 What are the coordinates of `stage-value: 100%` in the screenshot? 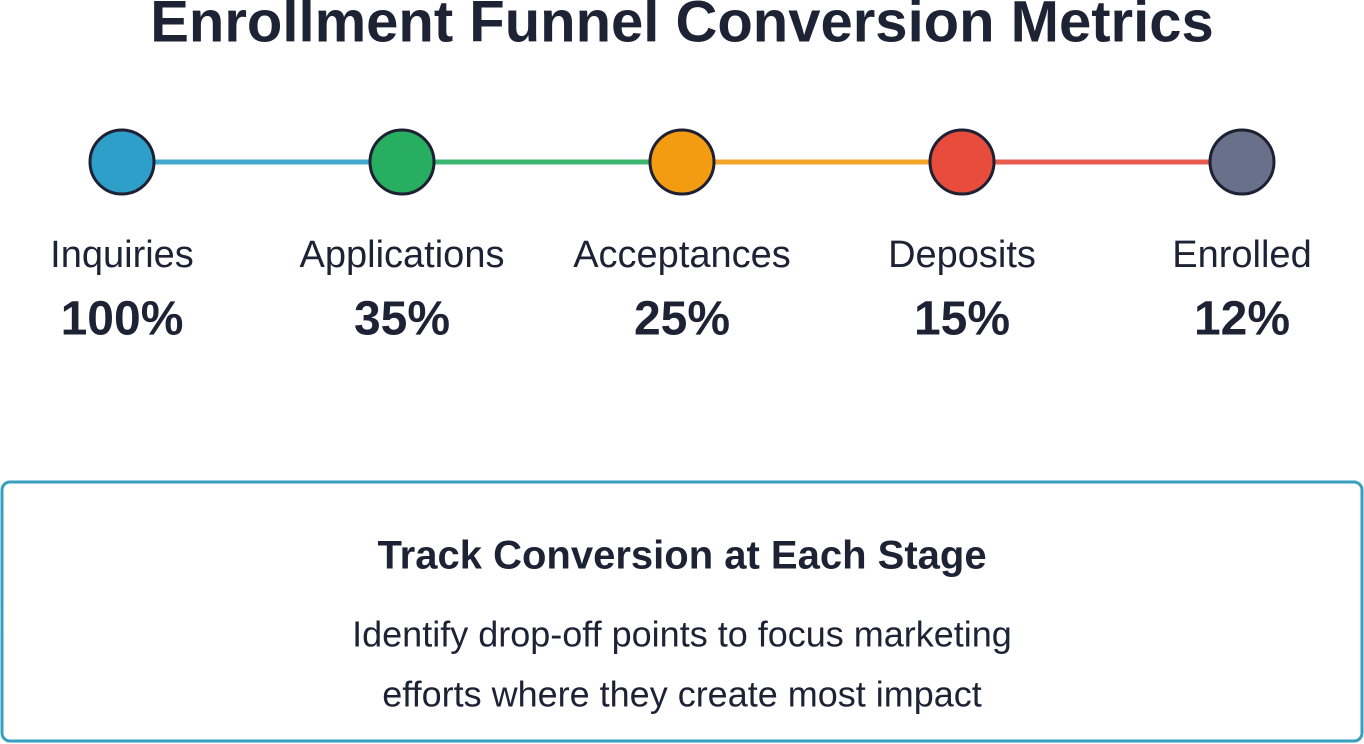 It's located at (122, 319).